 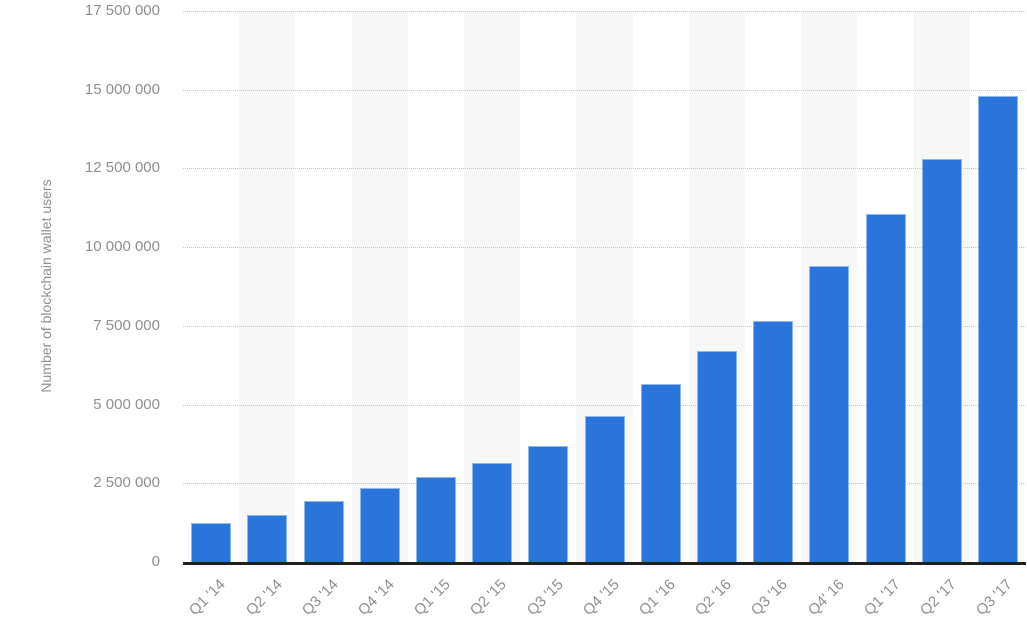 What do you see at coordinates (885, 388) in the screenshot?
I see `bar-q117` at bounding box center [885, 388].